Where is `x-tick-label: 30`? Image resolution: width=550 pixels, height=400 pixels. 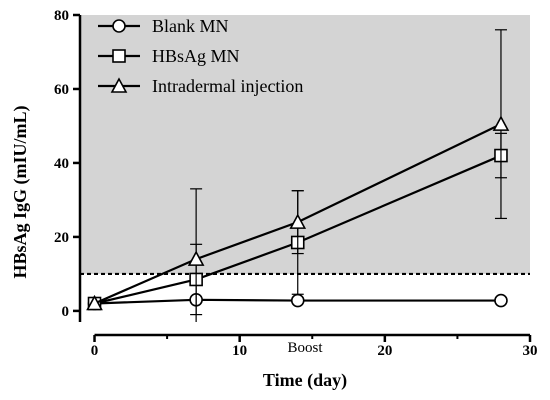 x-tick-label: 30 is located at coordinates (530, 351).